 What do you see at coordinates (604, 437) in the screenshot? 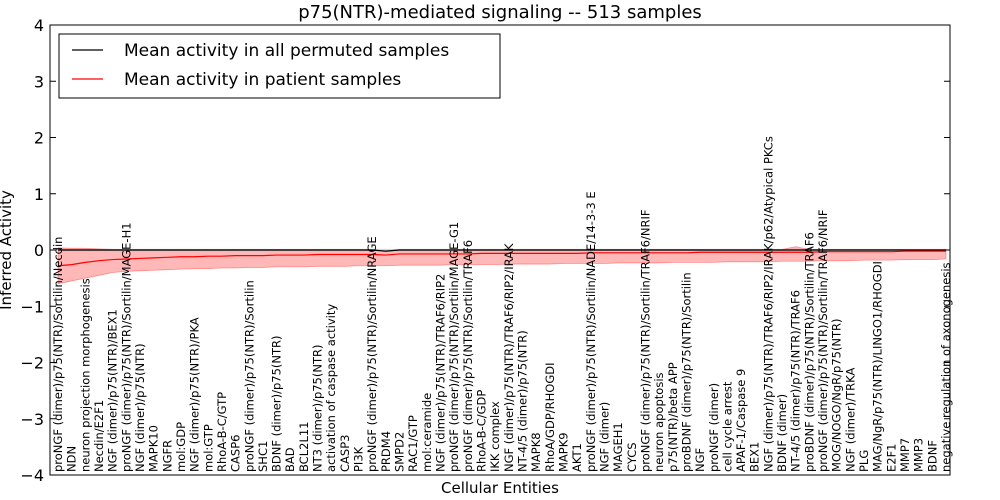
I see `entity-label: NGF (dimer)` at bounding box center [604, 437].